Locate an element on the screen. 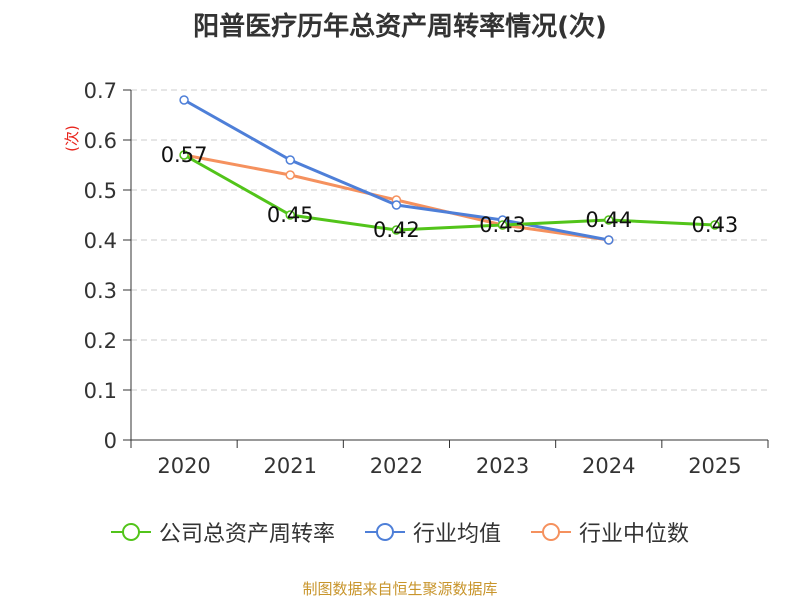 Image resolution: width=800 pixels, height=600 pixels. y-tick-label: 0.3 is located at coordinates (100, 291).